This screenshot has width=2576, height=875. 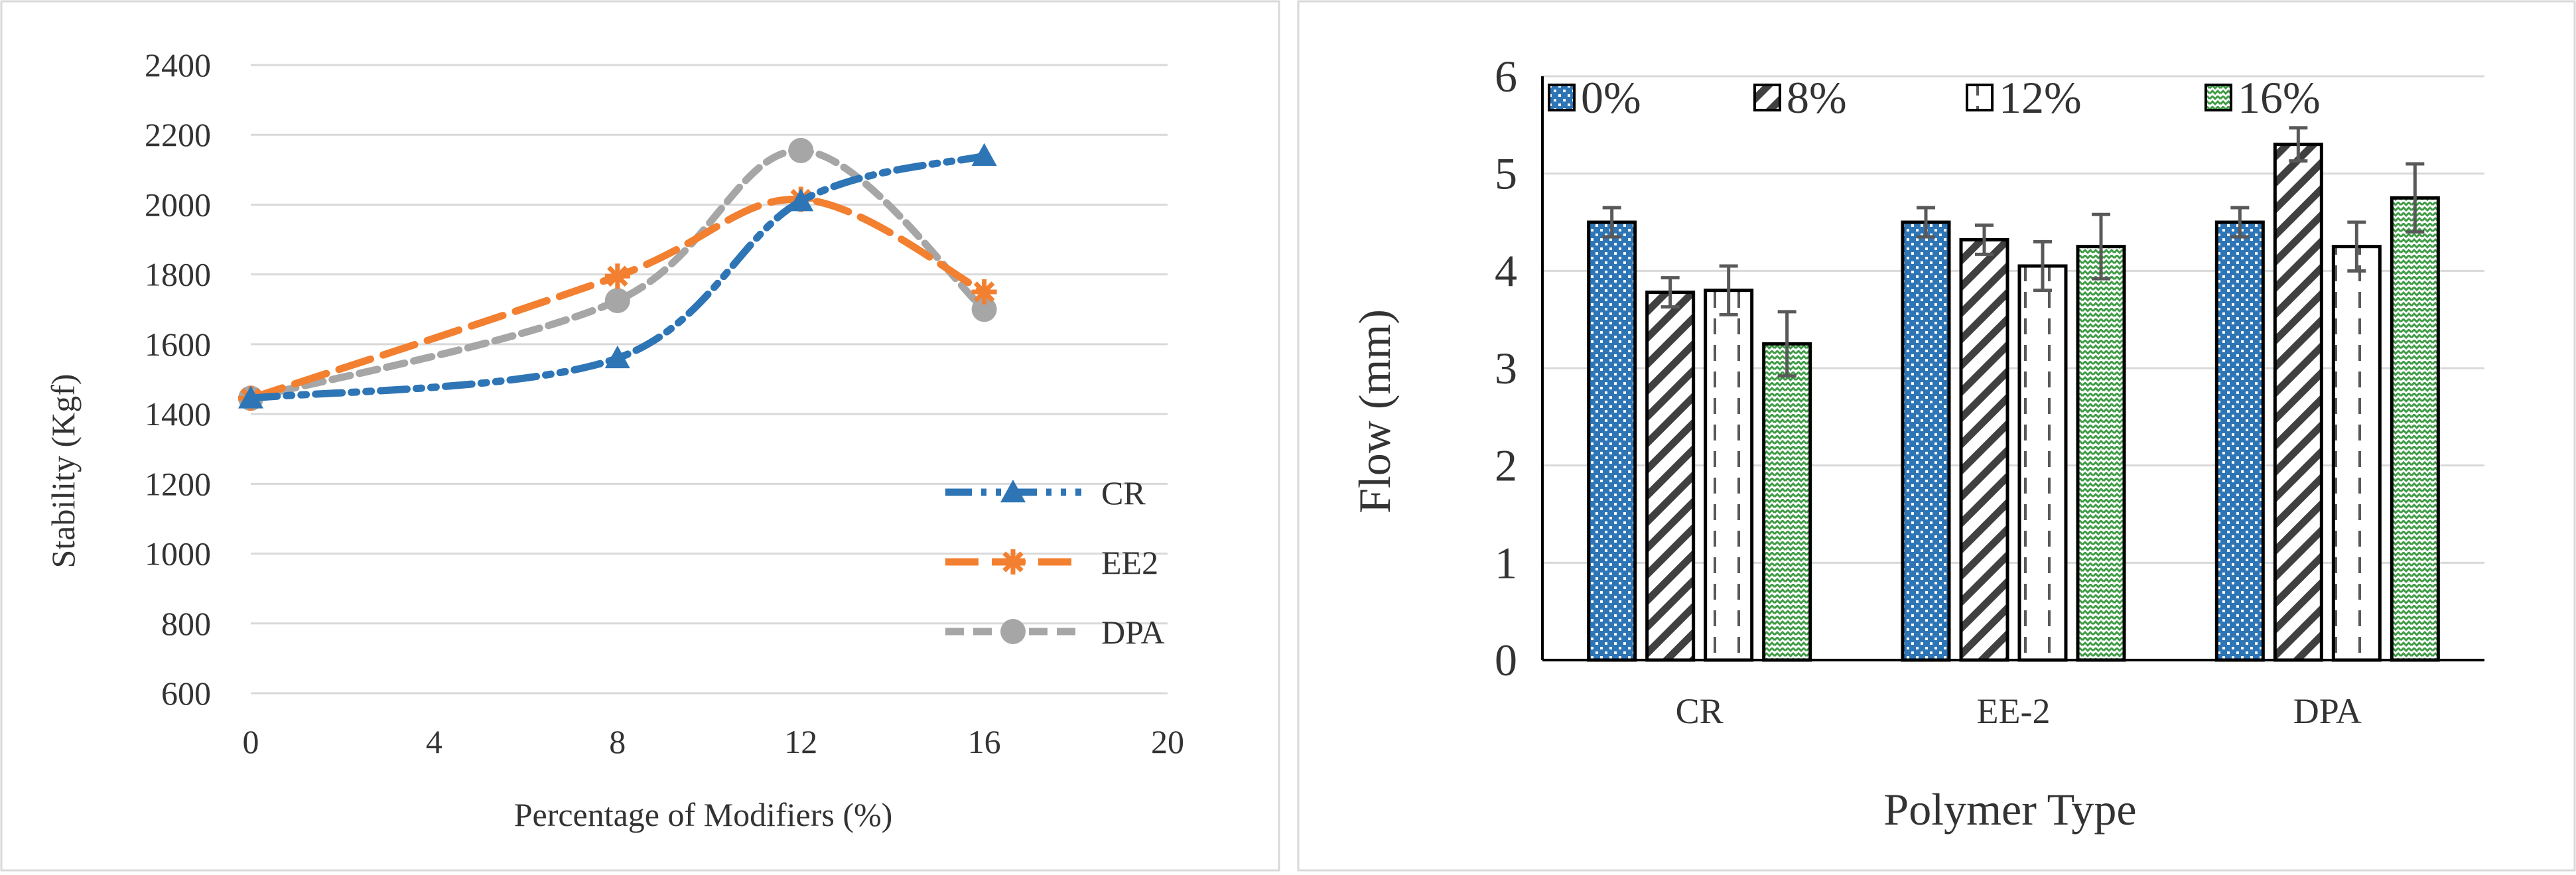 I want to click on y-tick-label: 0, so click(x=1506, y=660).